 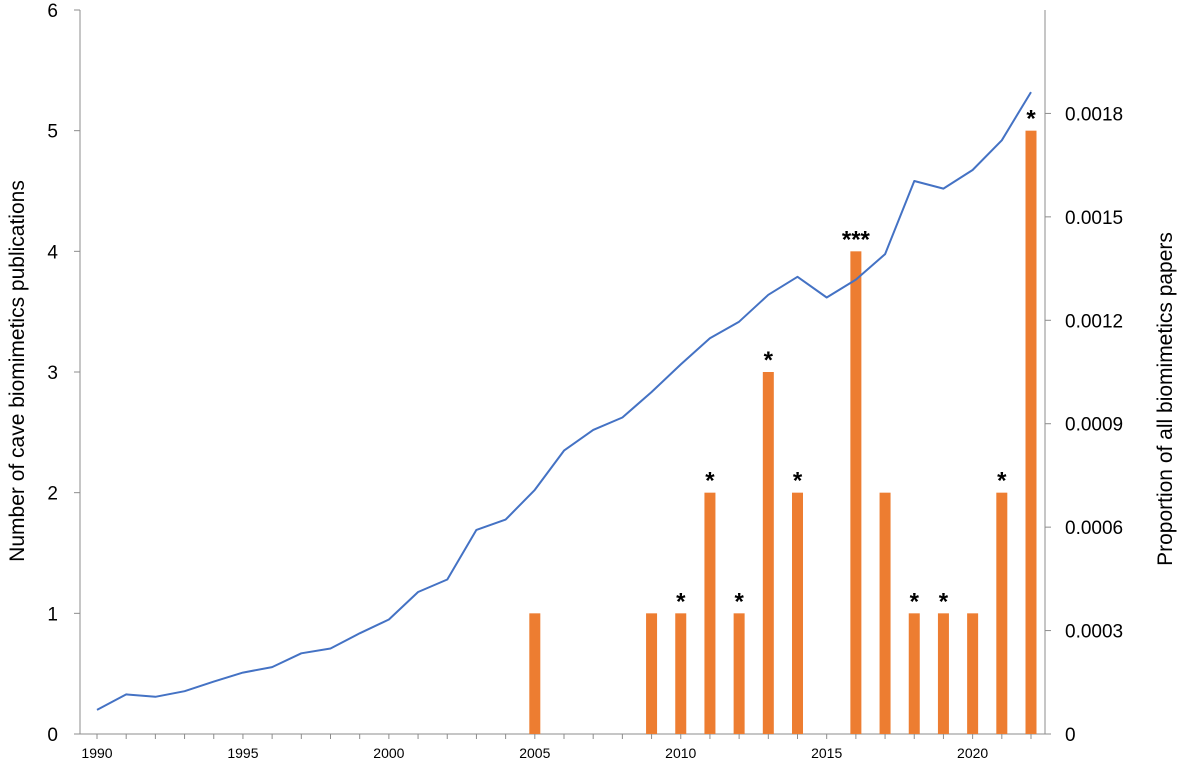 I want to click on y-tick-label: 2, so click(x=52, y=494).